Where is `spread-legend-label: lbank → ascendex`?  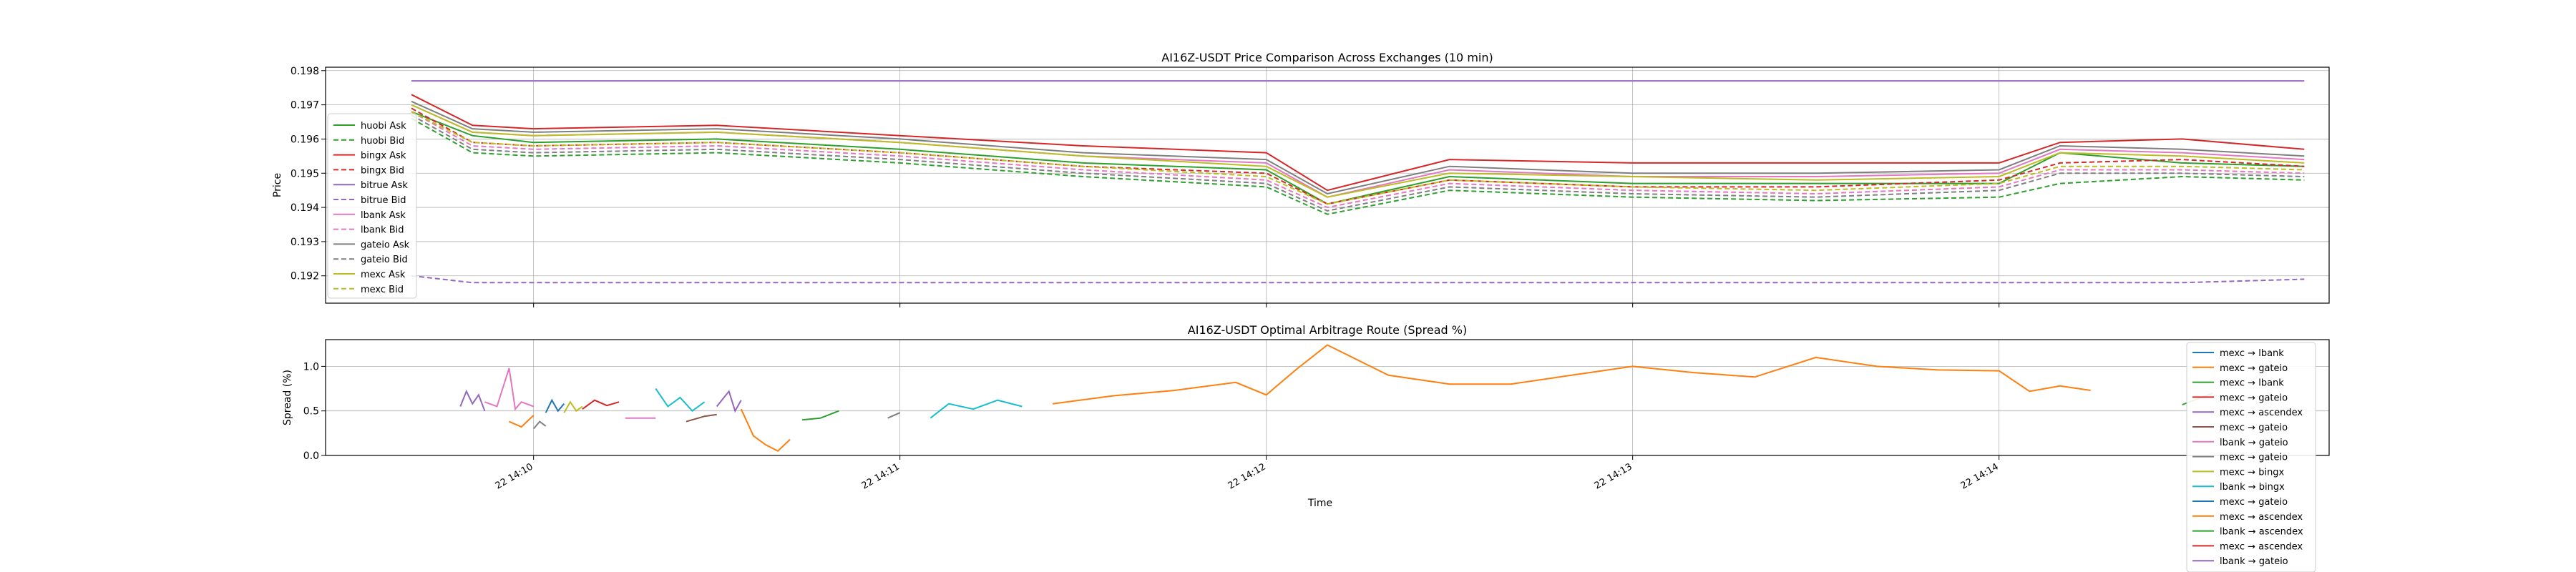
spread-legend-label: lbank → ascendex is located at coordinates (2261, 532).